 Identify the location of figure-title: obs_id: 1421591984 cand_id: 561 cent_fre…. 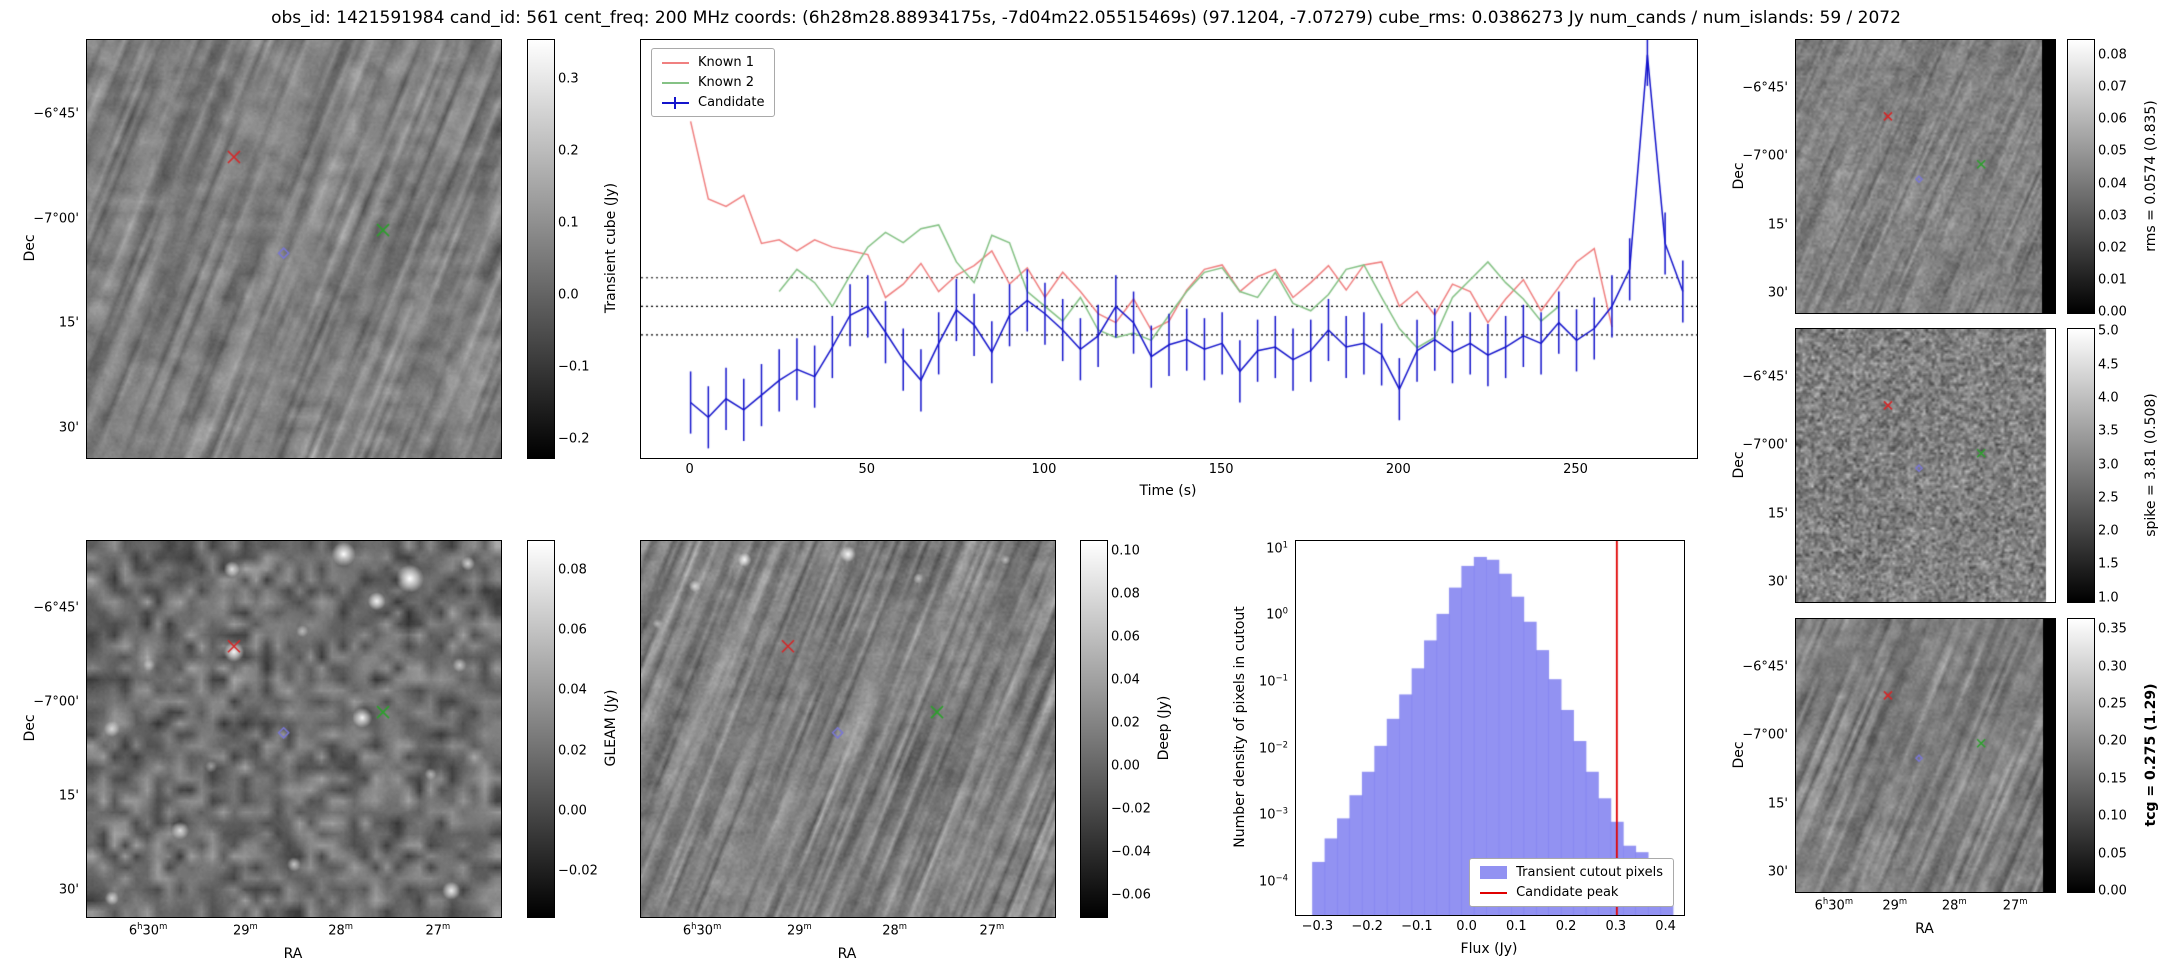
(1086, 18).